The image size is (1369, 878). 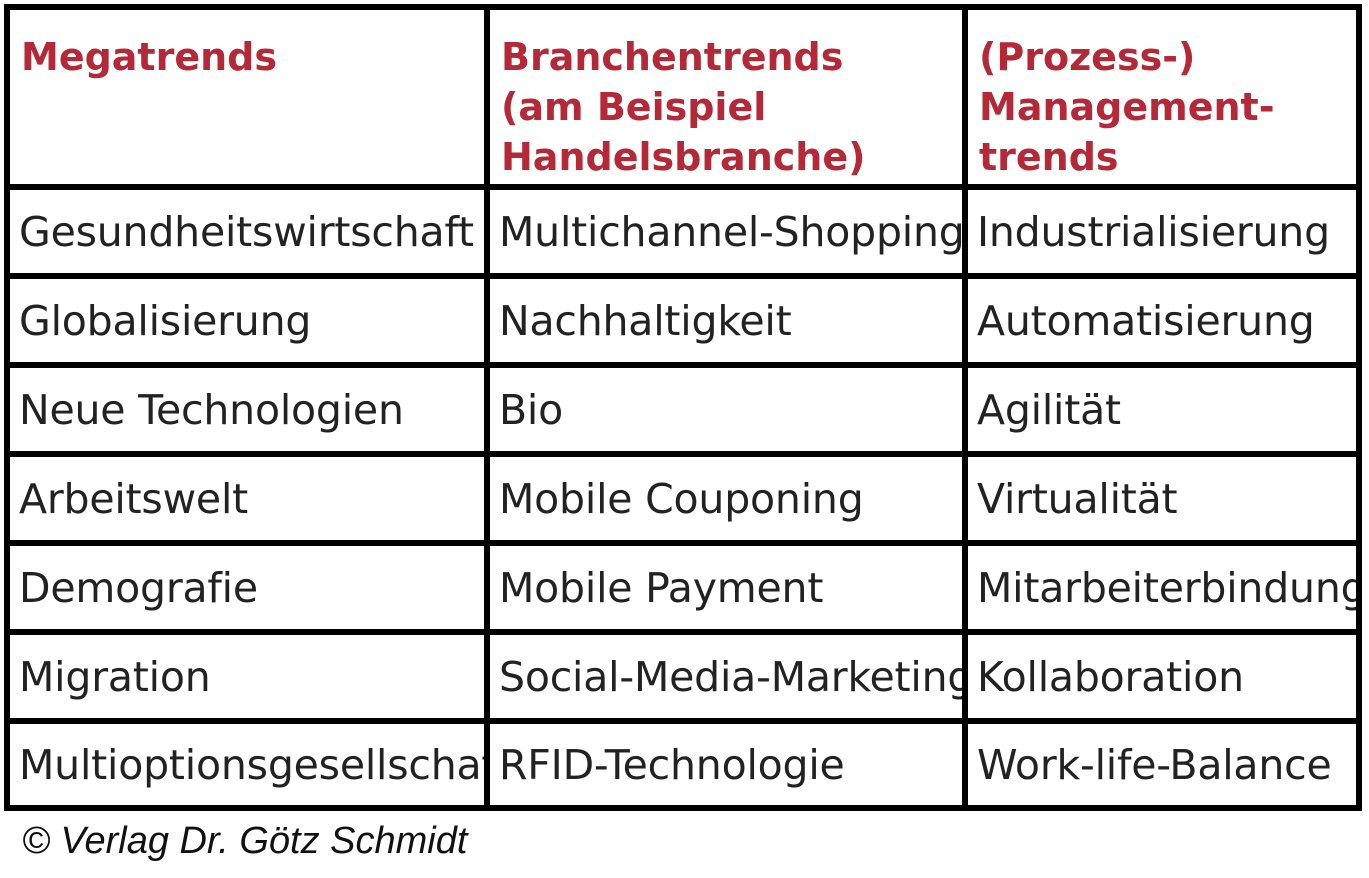 I want to click on table-cell-managementtrend: Mitarbeiterbindung, so click(x=1162, y=587).